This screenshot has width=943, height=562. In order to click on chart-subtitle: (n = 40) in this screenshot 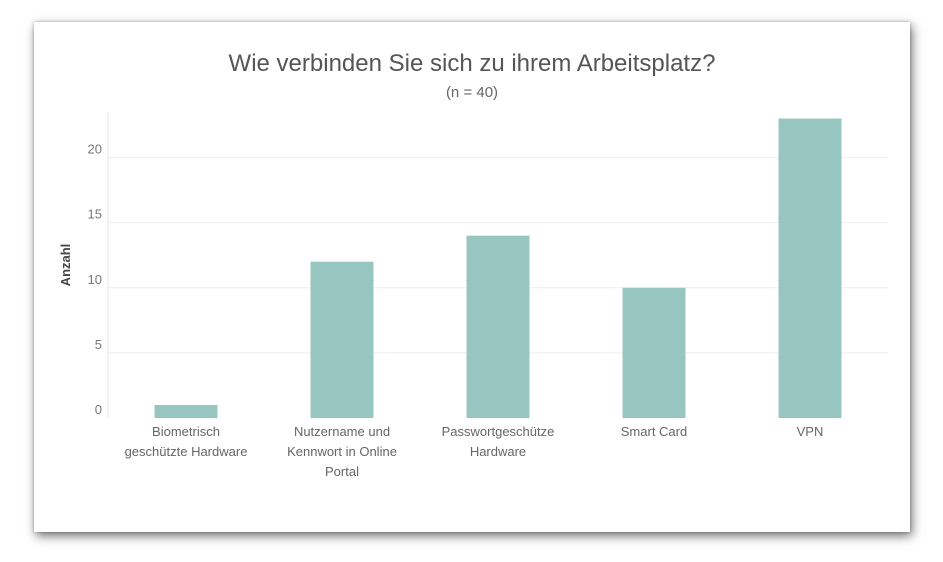, I will do `click(472, 92)`.